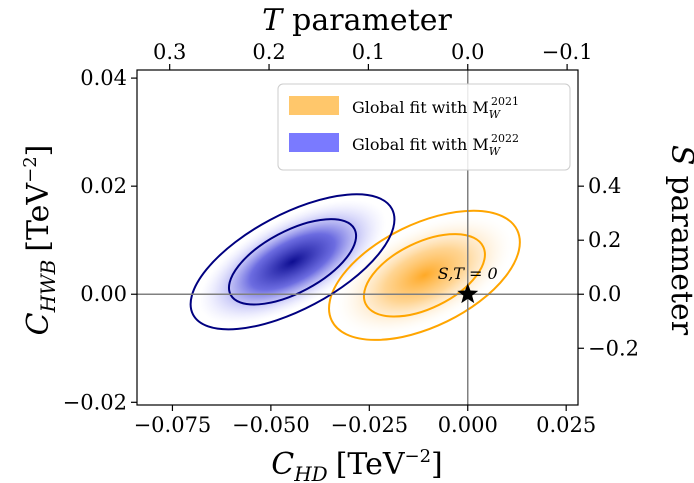 The height and width of the screenshot is (483, 694). I want to click on reference-point-label: S,T = 0, so click(468, 273).